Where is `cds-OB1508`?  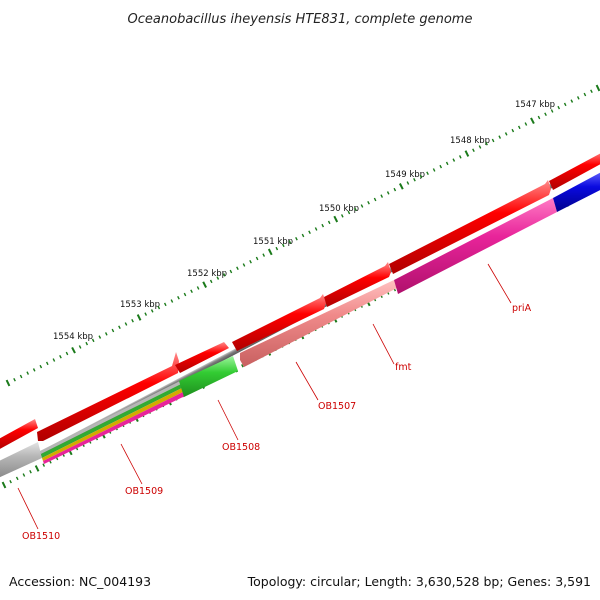
cds-OB1508 is located at coordinates (208, 376).